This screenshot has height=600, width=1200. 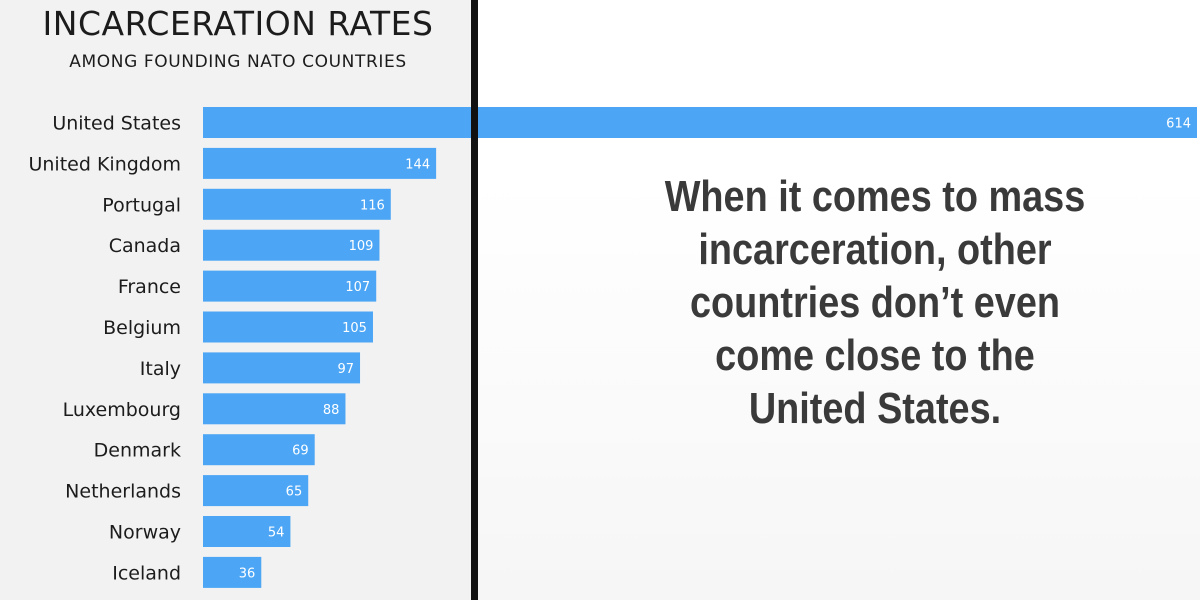 What do you see at coordinates (238, 23) in the screenshot?
I see `chart-title: INCARCERATION RATES` at bounding box center [238, 23].